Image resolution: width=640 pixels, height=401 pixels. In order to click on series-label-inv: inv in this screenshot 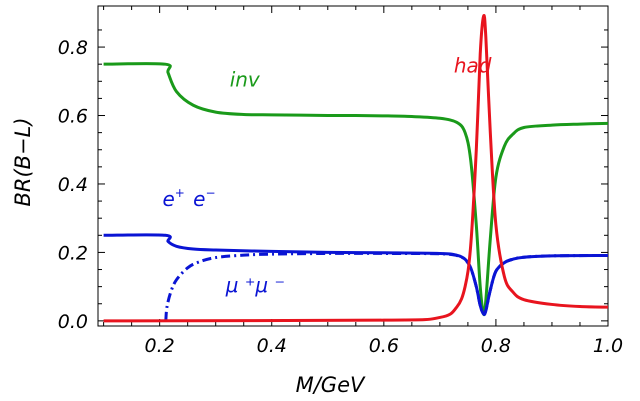, I will do `click(245, 79)`.